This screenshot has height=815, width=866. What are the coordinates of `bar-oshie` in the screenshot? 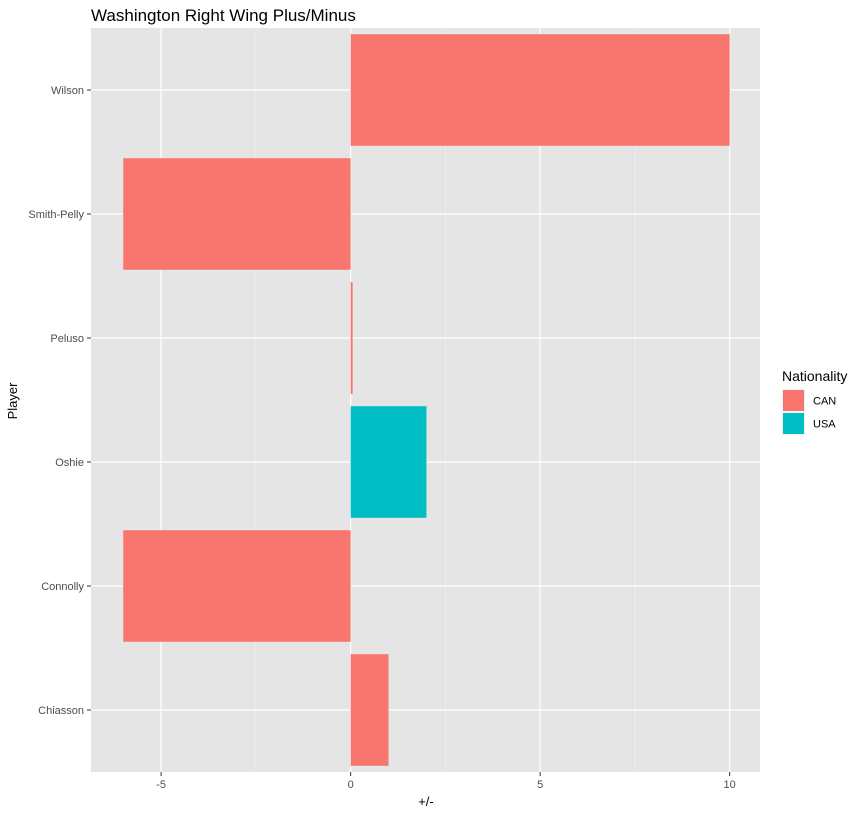 It's located at (388, 462).